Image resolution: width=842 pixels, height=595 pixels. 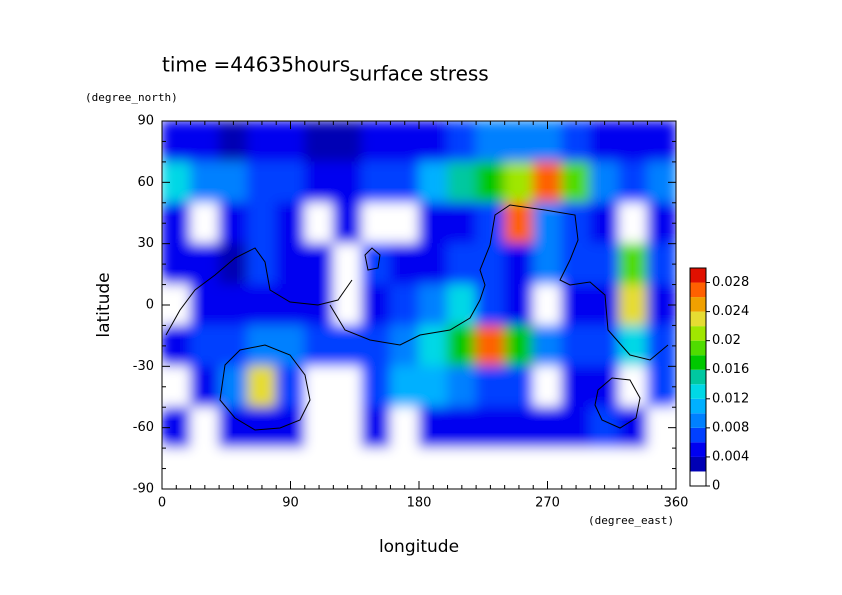 What do you see at coordinates (419, 547) in the screenshot?
I see `x-axis-label: longitude` at bounding box center [419, 547].